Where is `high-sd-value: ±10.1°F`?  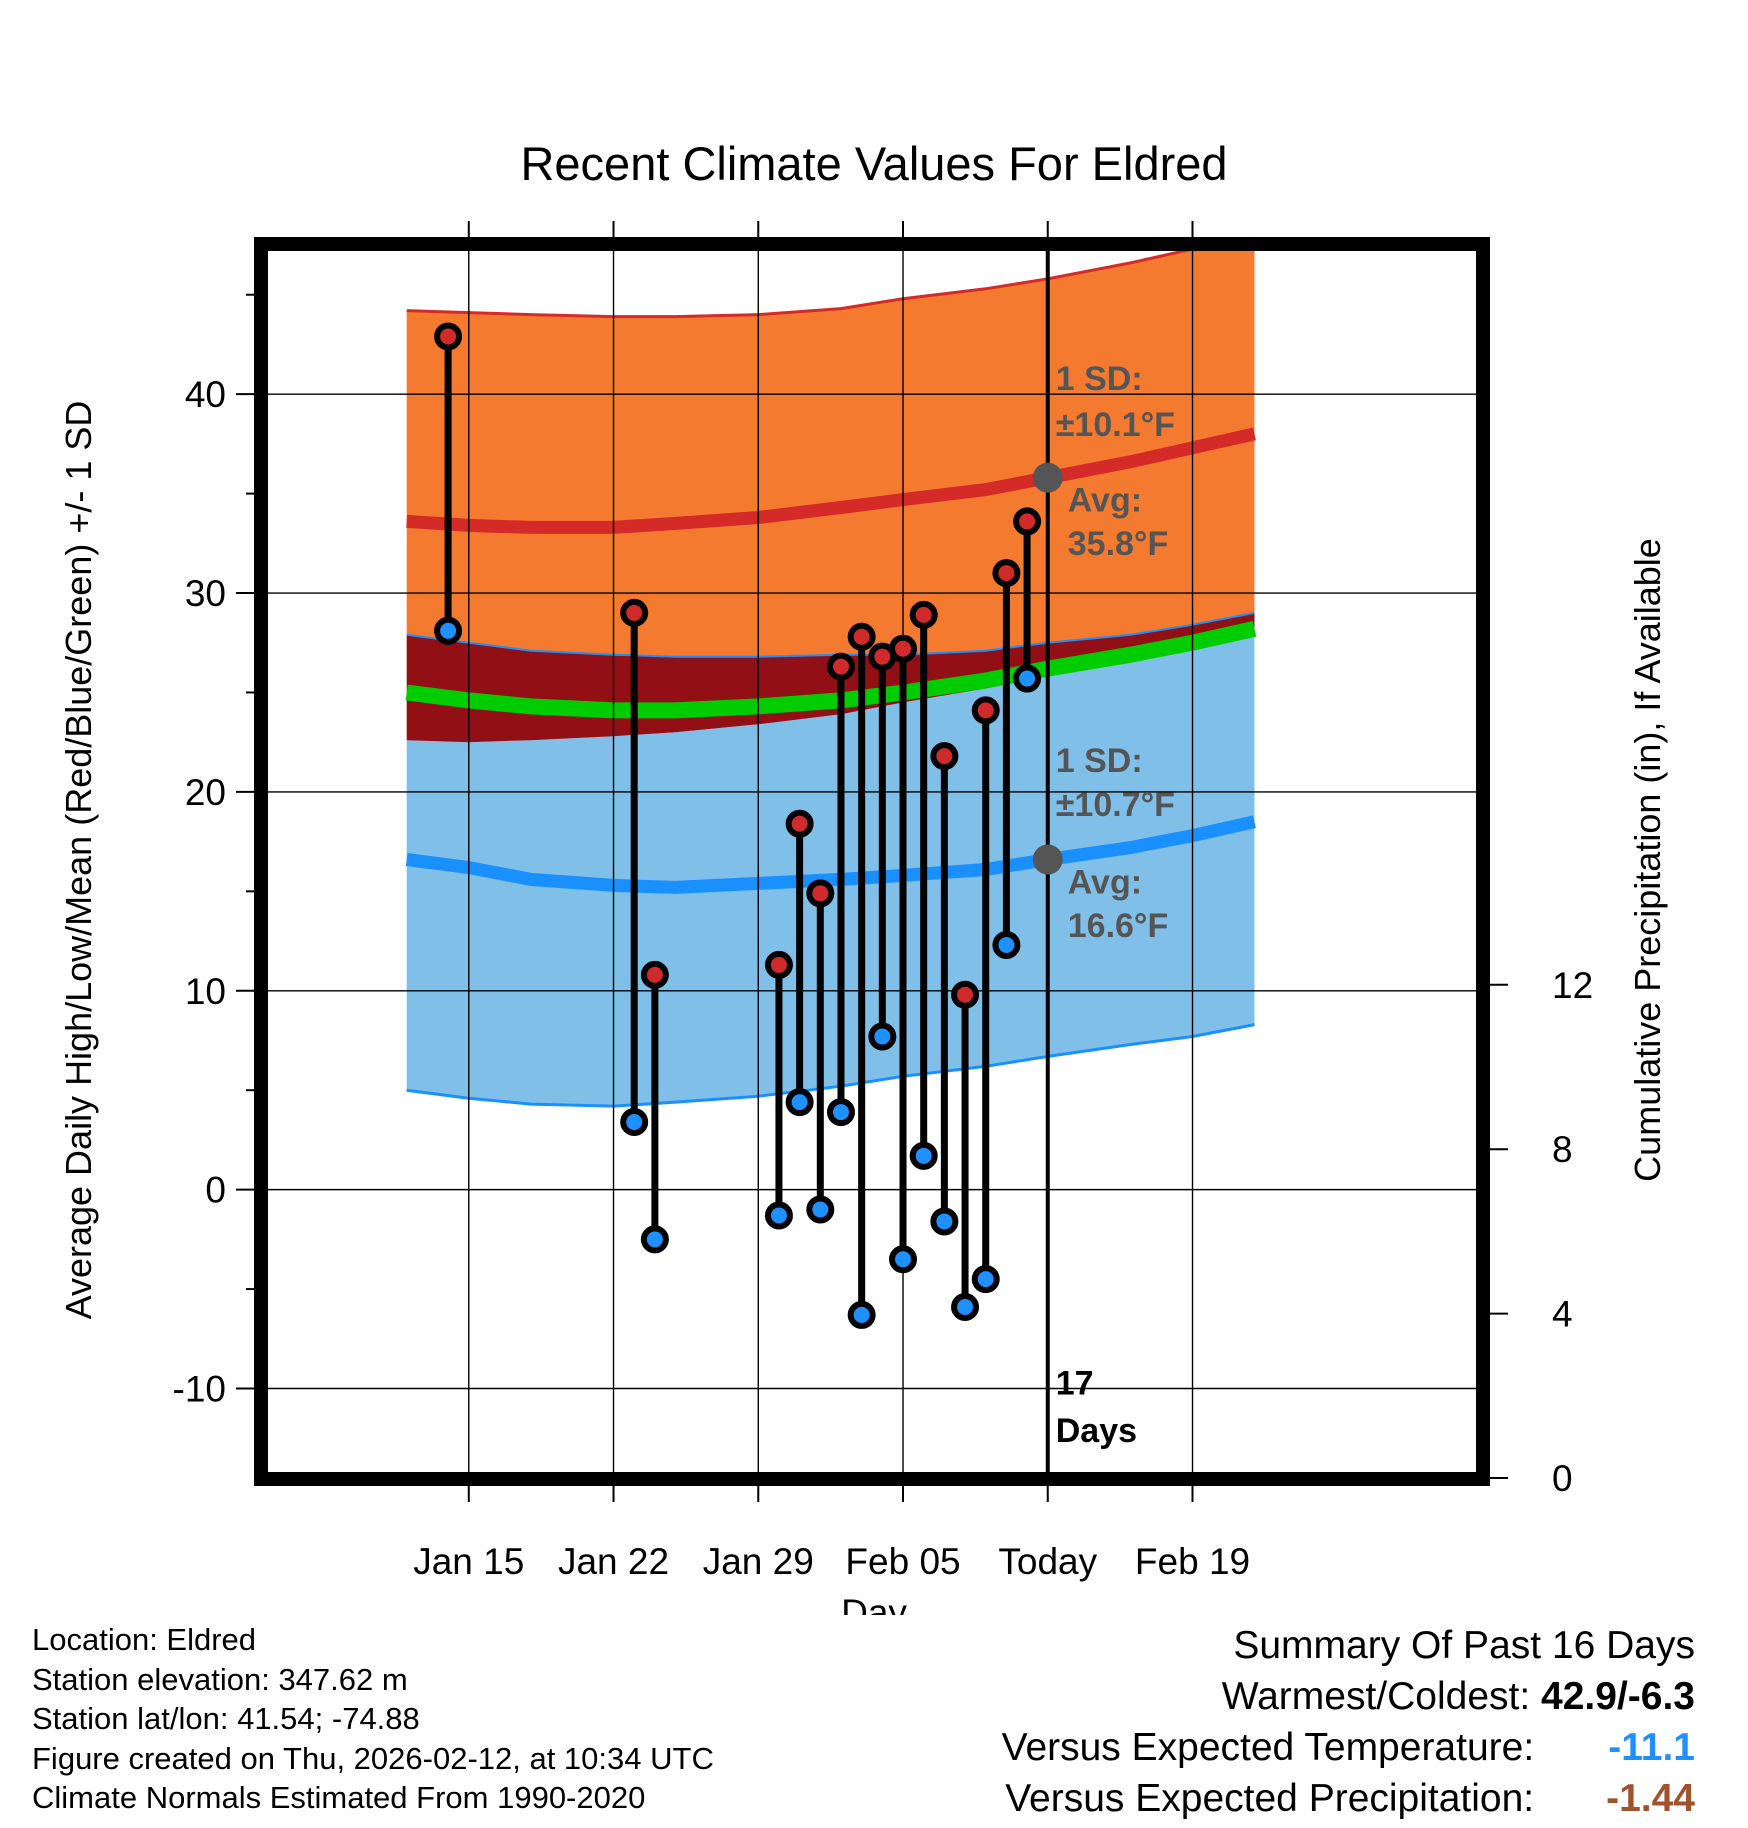
high-sd-value: ±10.1°F is located at coordinates (1115, 425).